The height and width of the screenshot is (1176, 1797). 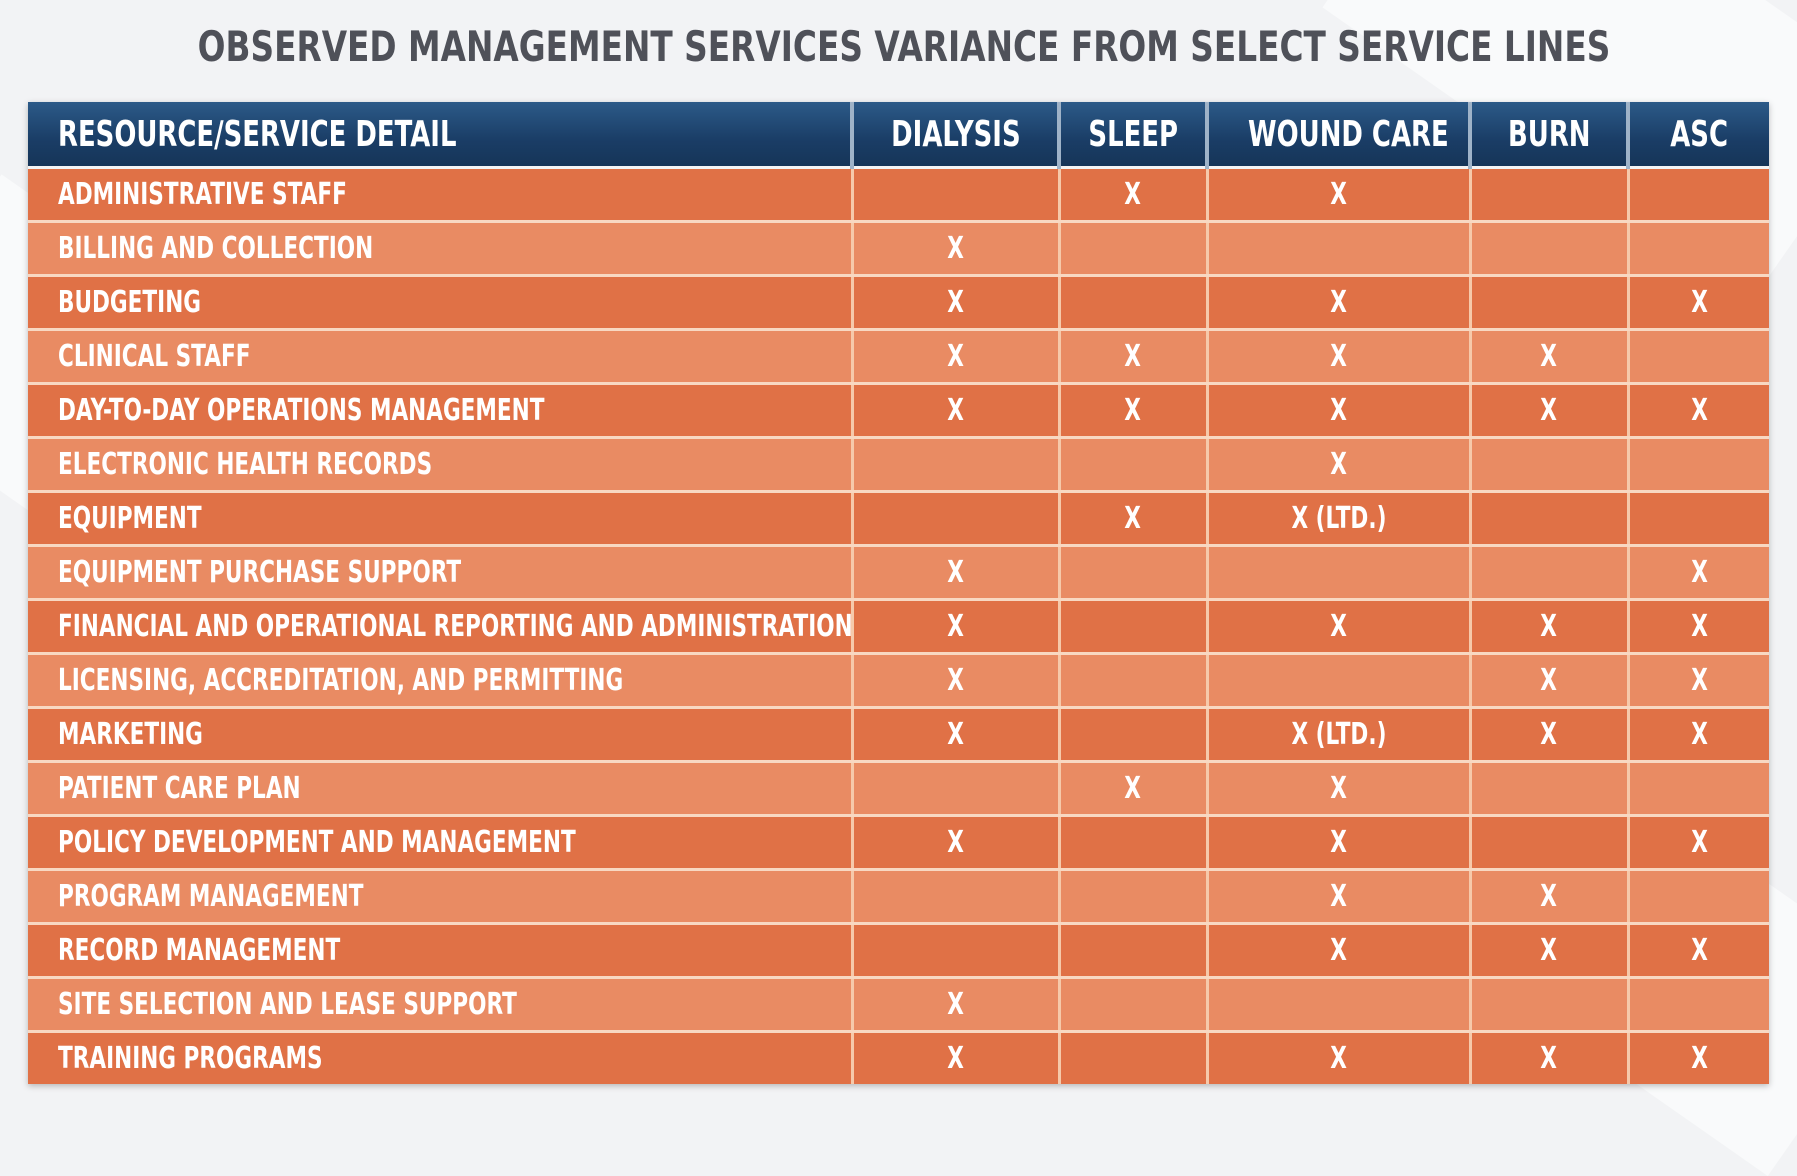 I want to click on row-label: EQUIPMENT PURCHASE SUPPORT, so click(x=260, y=572).